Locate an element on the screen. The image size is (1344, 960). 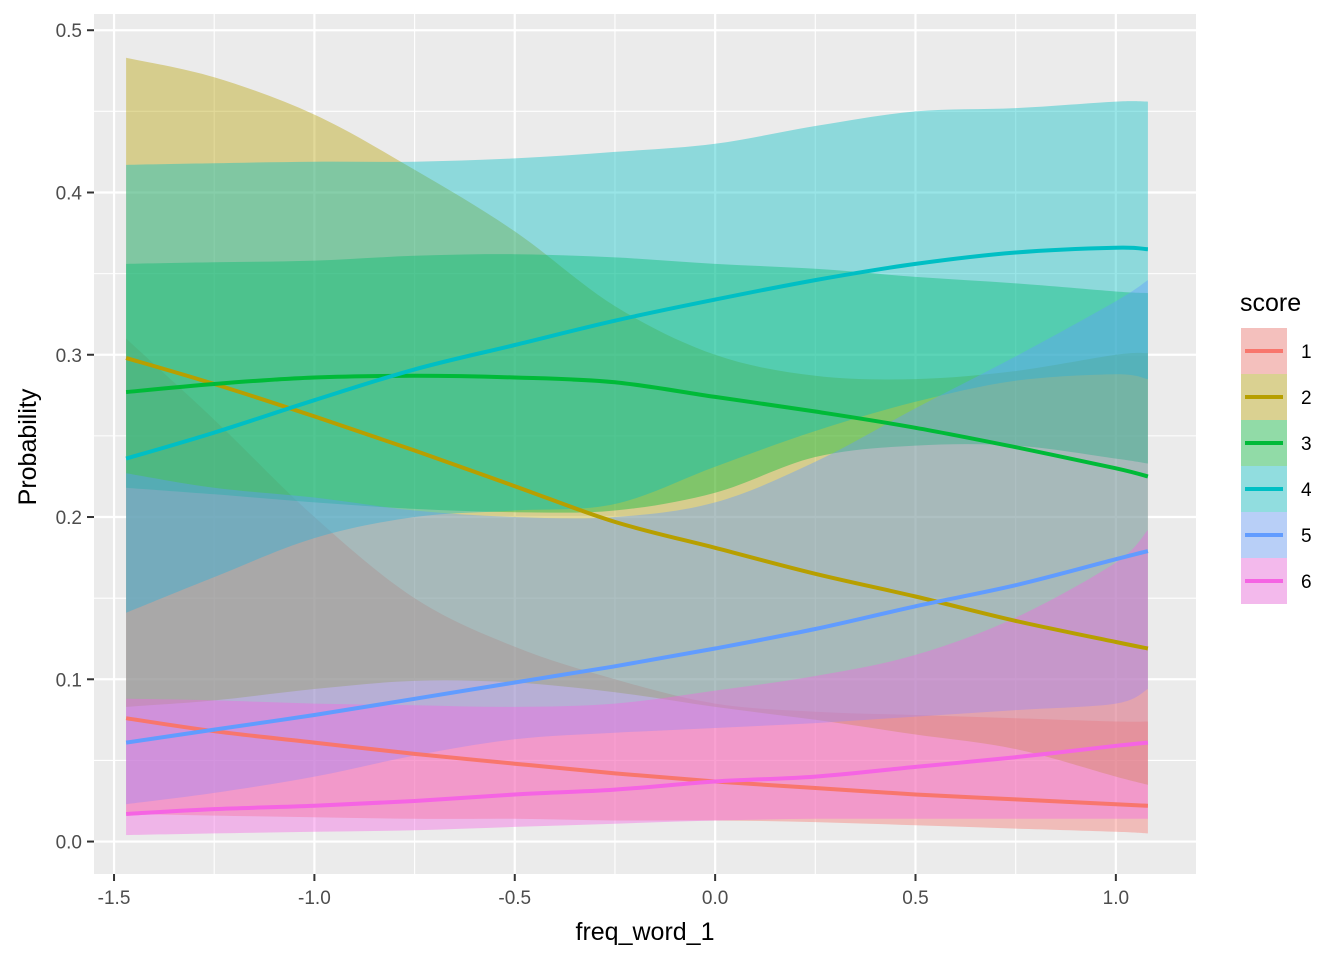
legend-item-3: 3 is located at coordinates (1276, 443).